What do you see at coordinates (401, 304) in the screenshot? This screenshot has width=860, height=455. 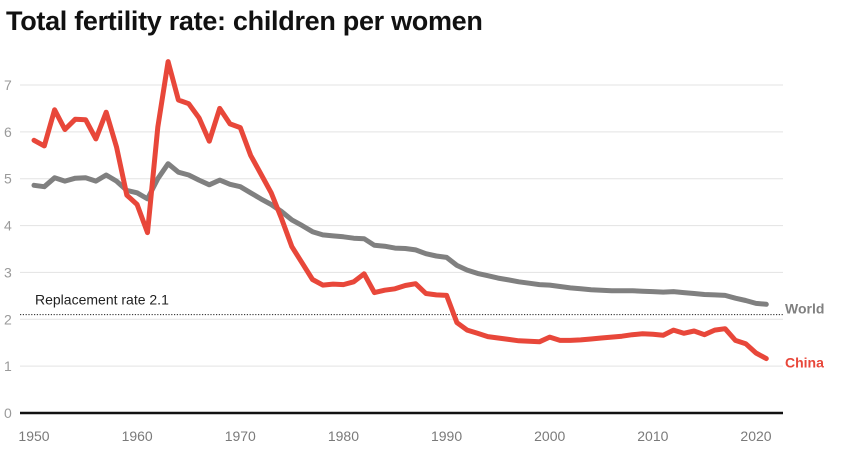 I see `annotations: Replacement rate 2.1` at bounding box center [401, 304].